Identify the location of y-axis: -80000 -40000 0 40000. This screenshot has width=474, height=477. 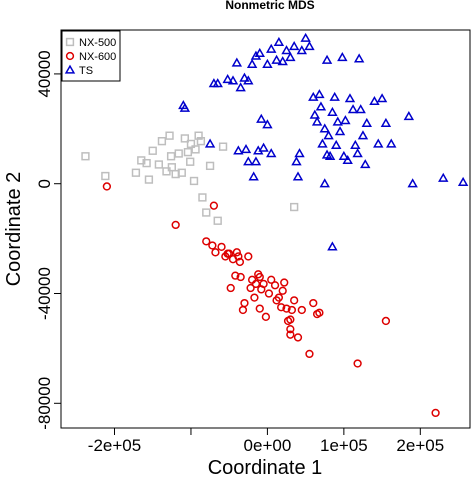
(48, 240).